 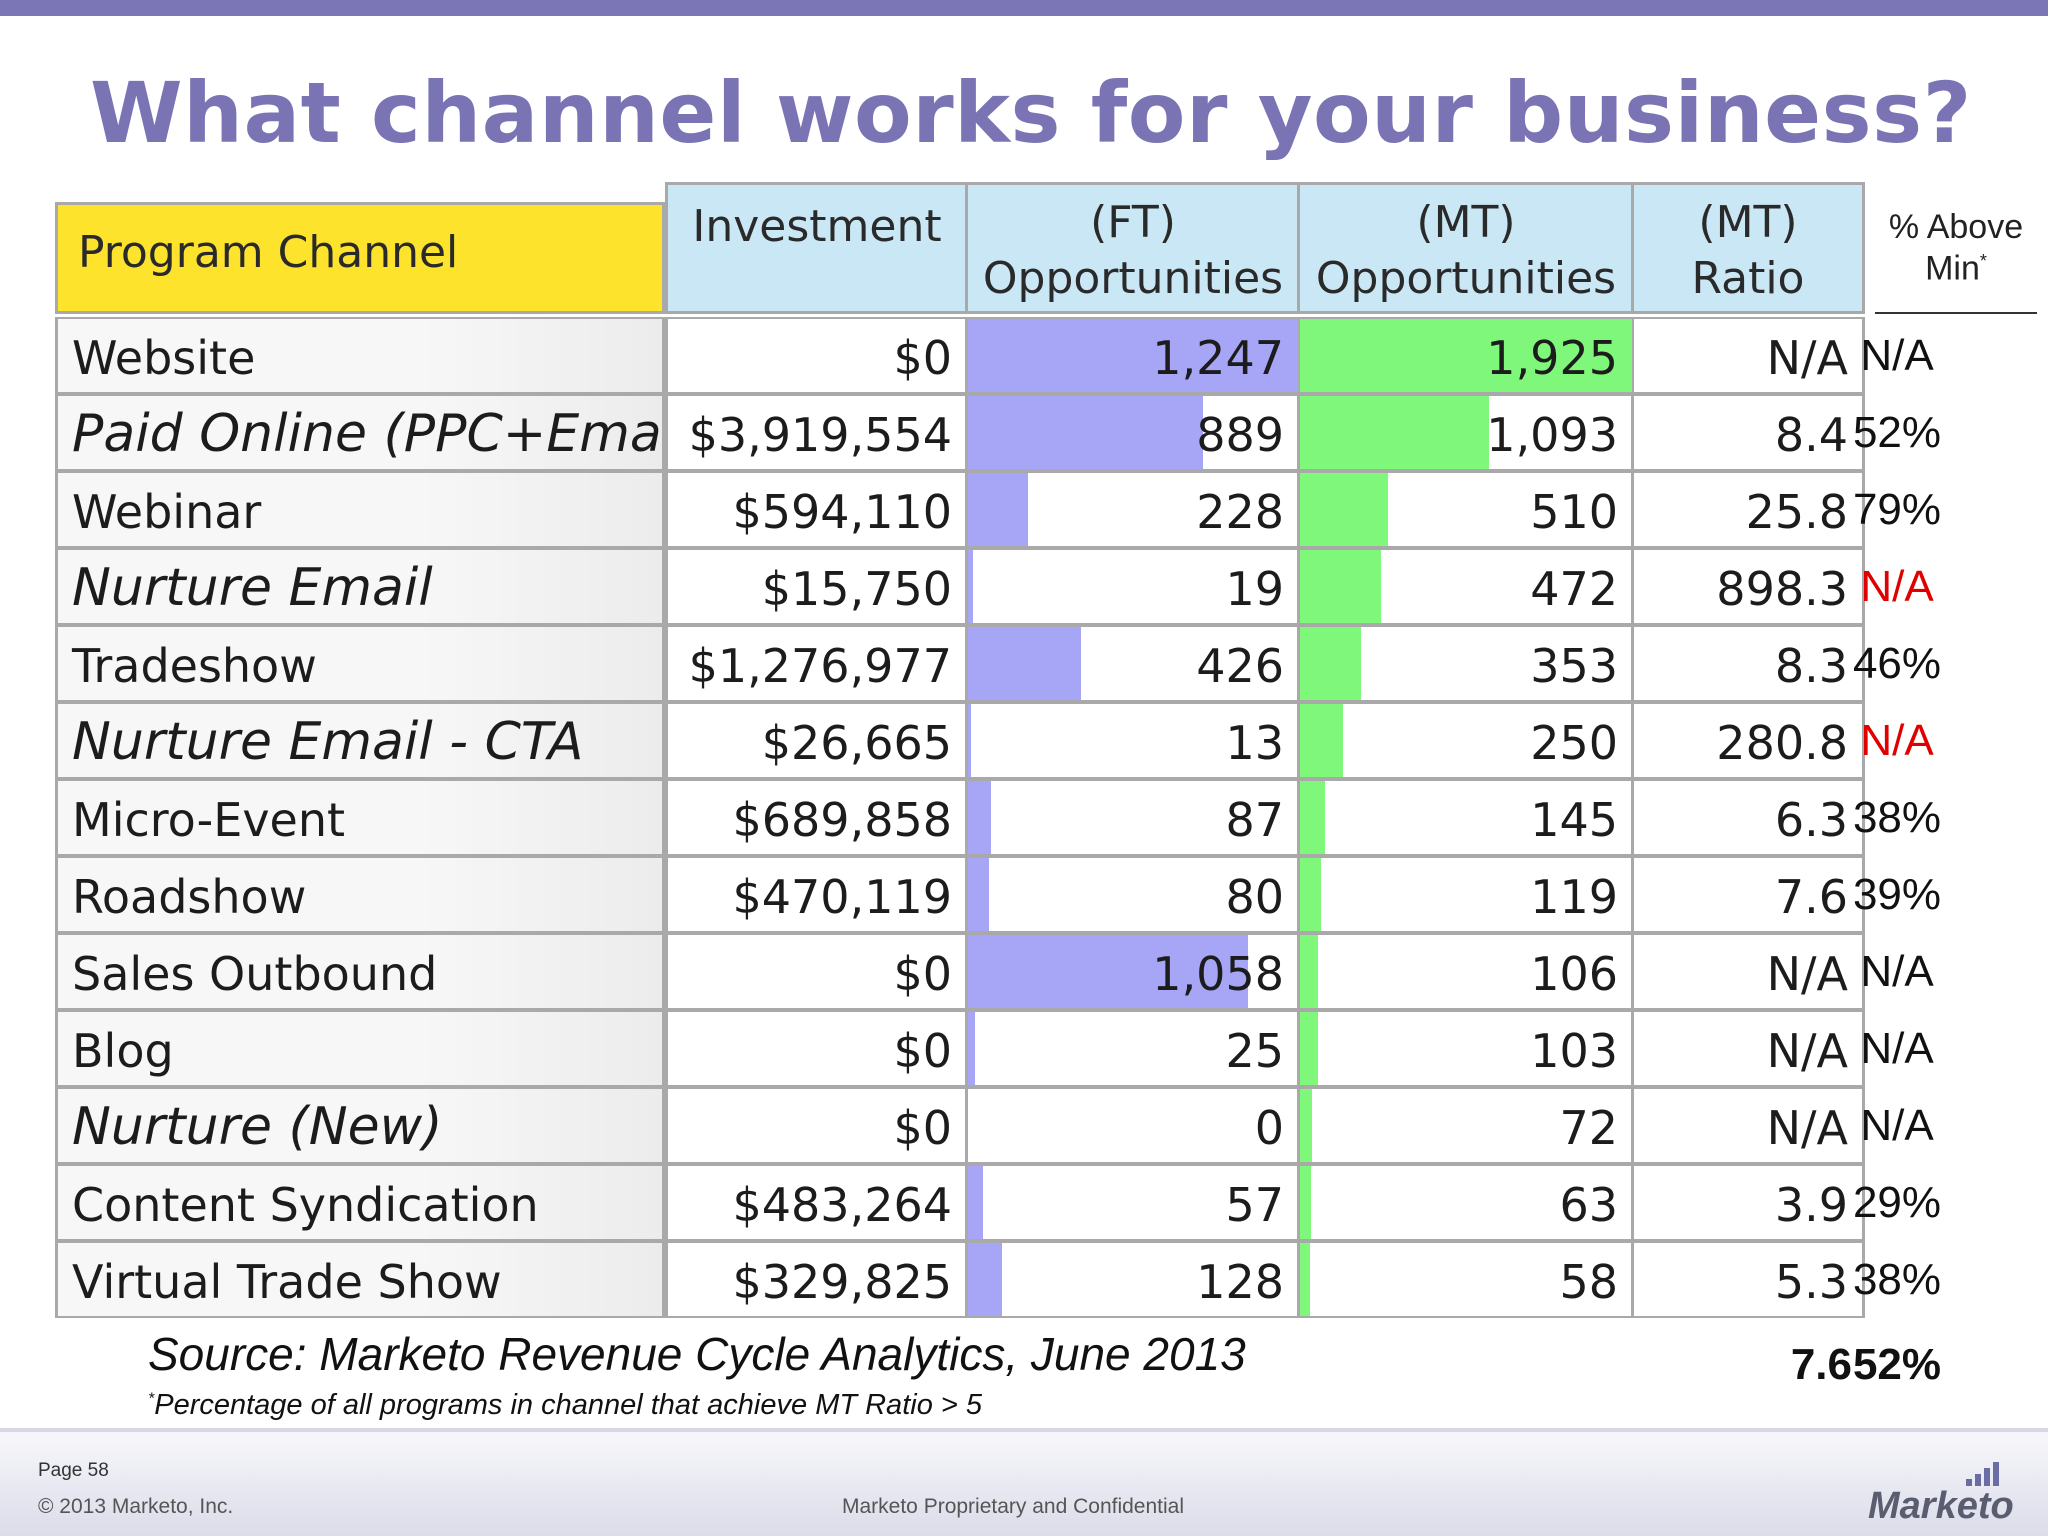 What do you see at coordinates (1240, 1282) in the screenshot?
I see `ft-opportunities-value: 128` at bounding box center [1240, 1282].